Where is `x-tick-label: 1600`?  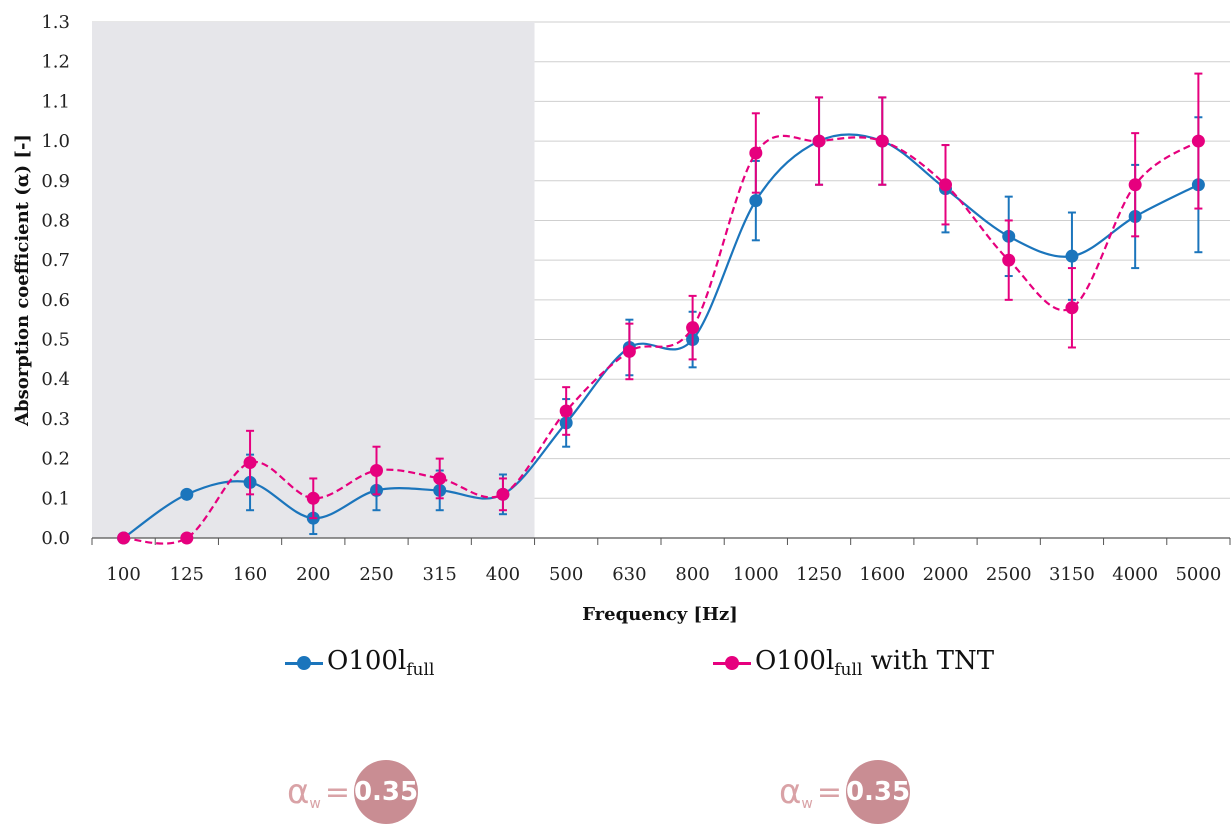 x-tick-label: 1600 is located at coordinates (882, 574).